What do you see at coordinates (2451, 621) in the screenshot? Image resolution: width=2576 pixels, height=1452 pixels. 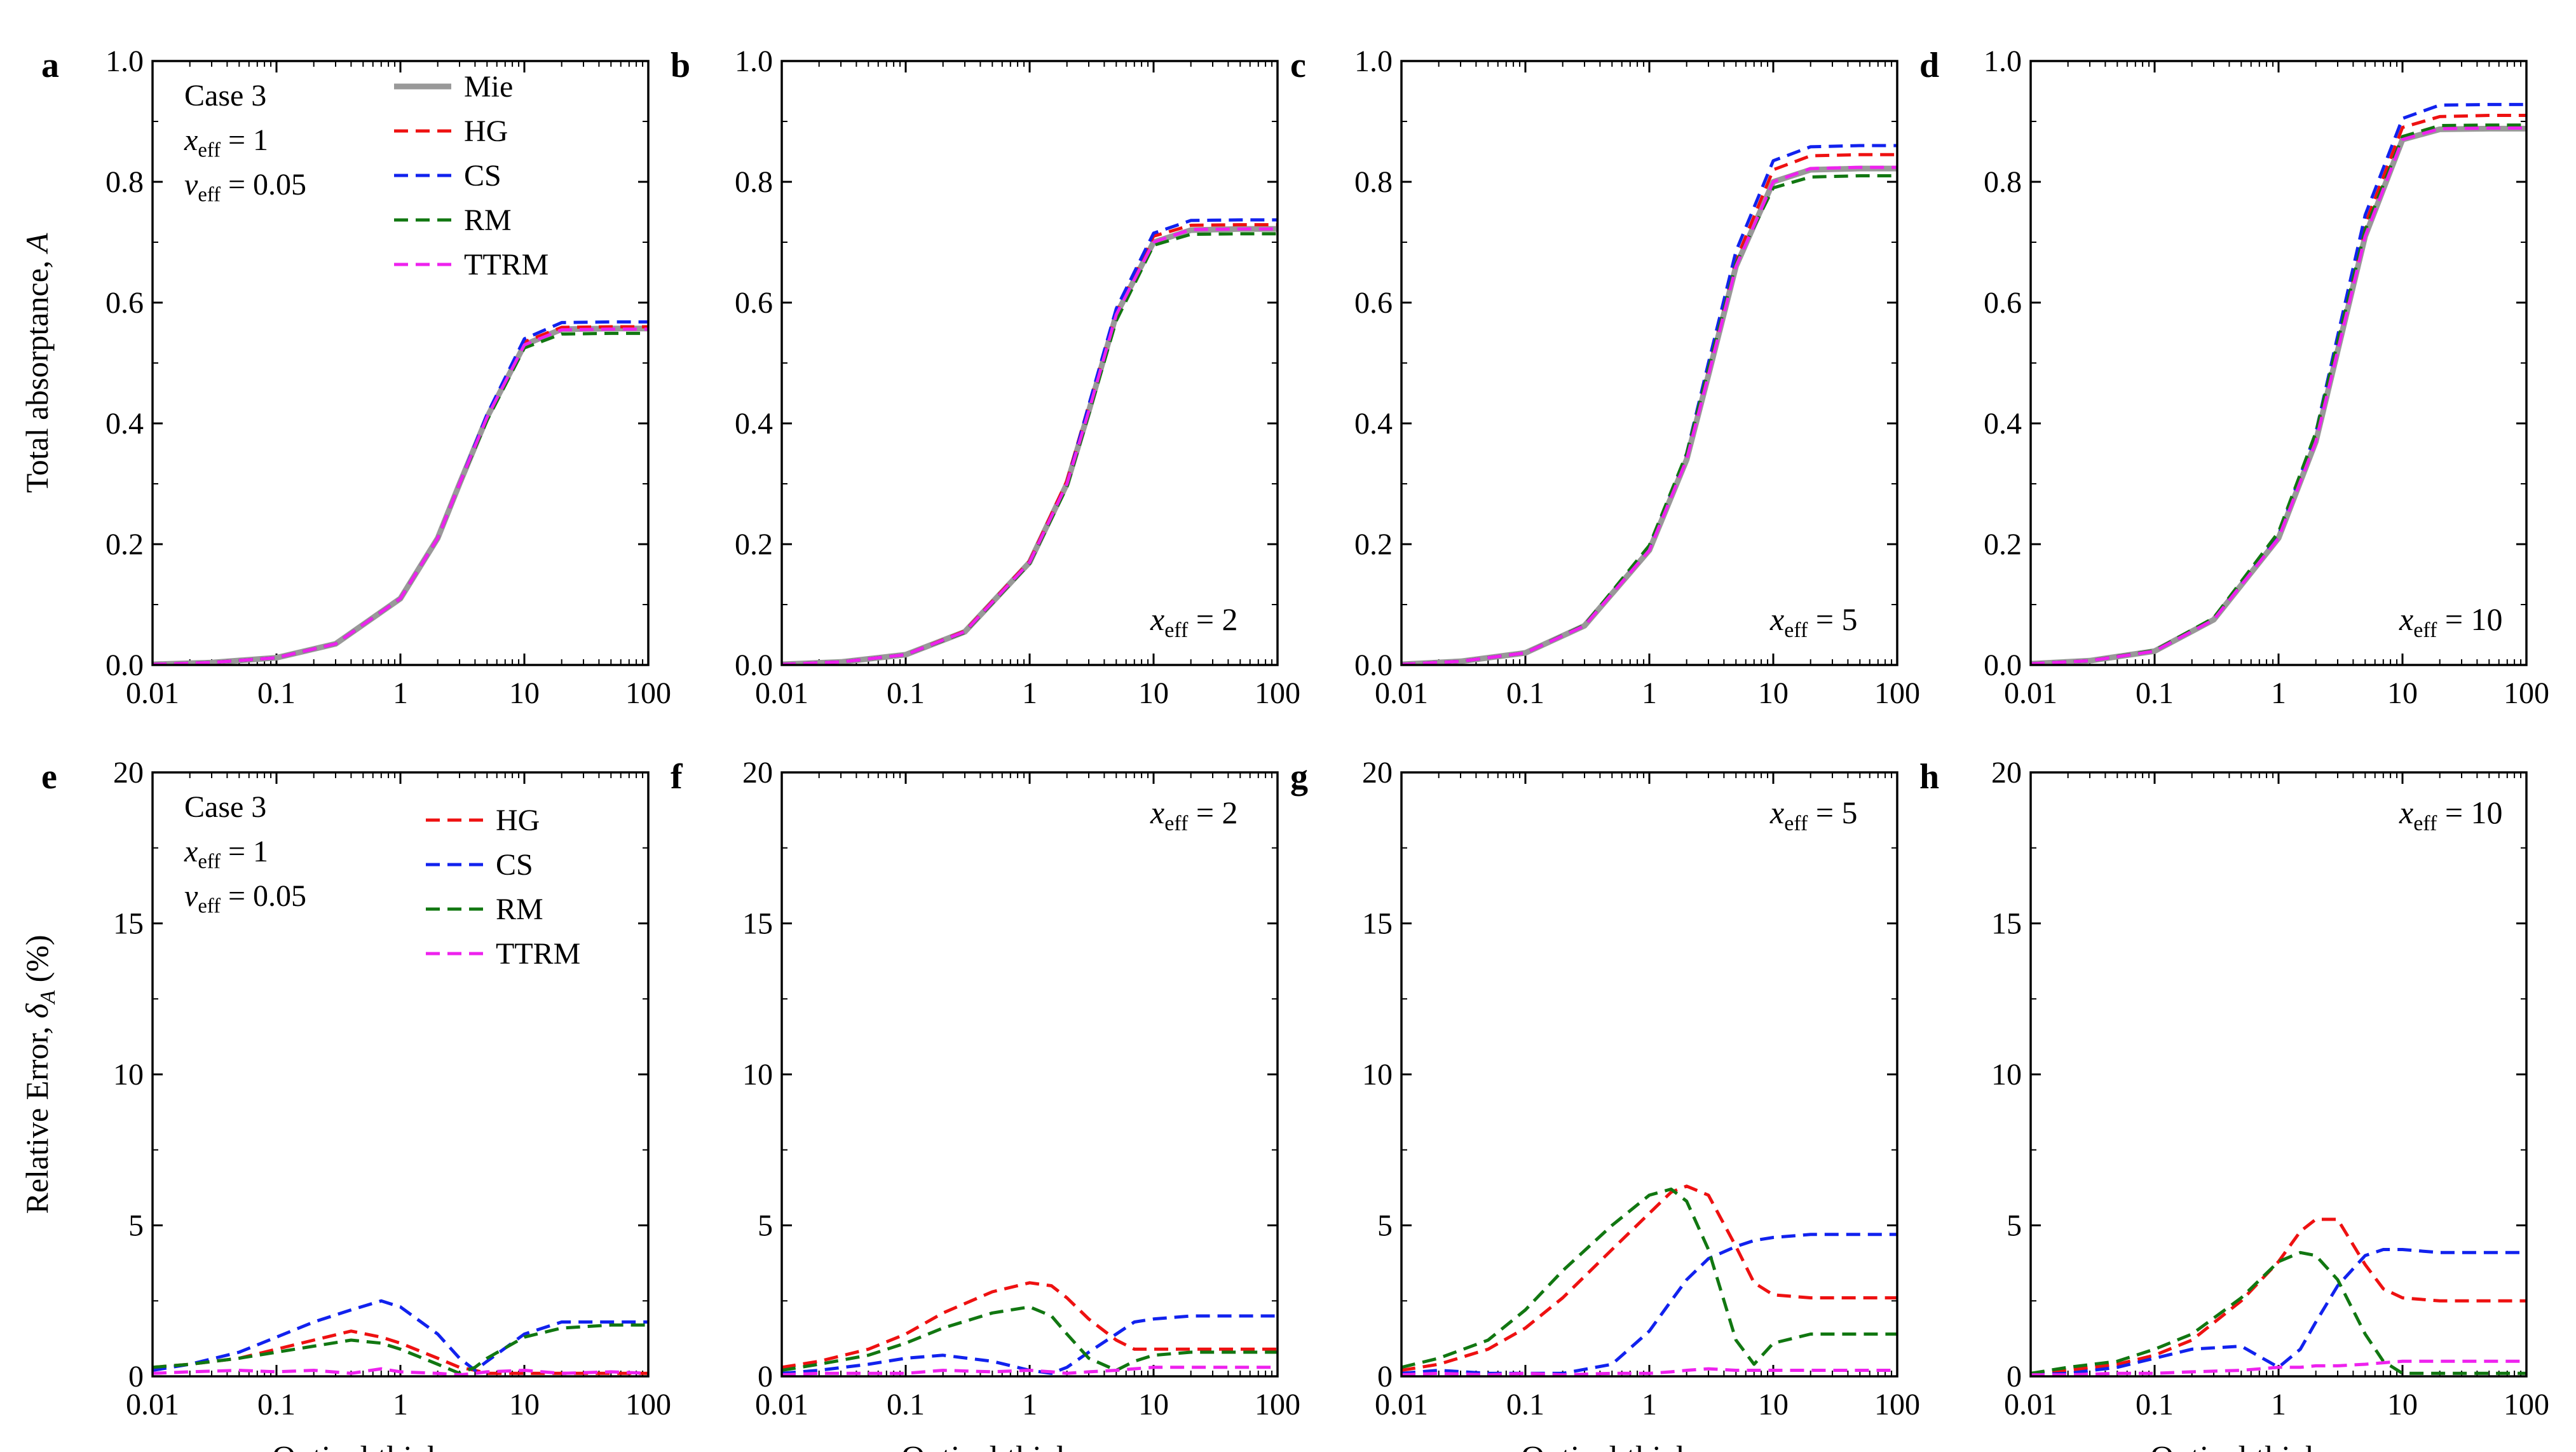 I see `annotation-xeff: xeff = 10` at bounding box center [2451, 621].